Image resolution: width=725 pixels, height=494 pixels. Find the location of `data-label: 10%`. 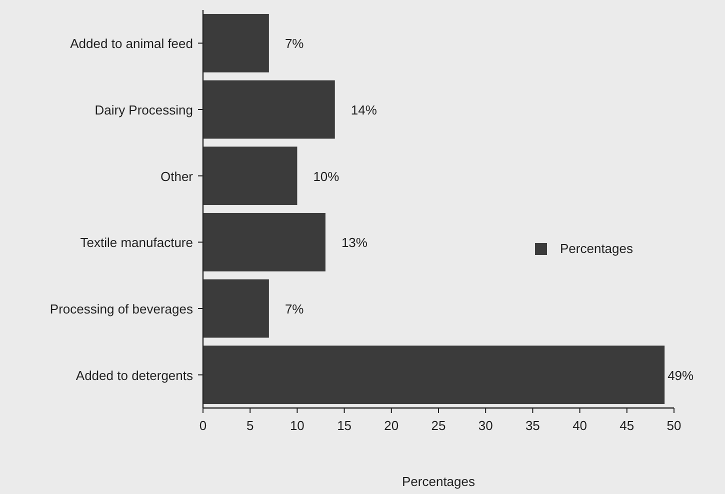

data-label: 10% is located at coordinates (326, 176).